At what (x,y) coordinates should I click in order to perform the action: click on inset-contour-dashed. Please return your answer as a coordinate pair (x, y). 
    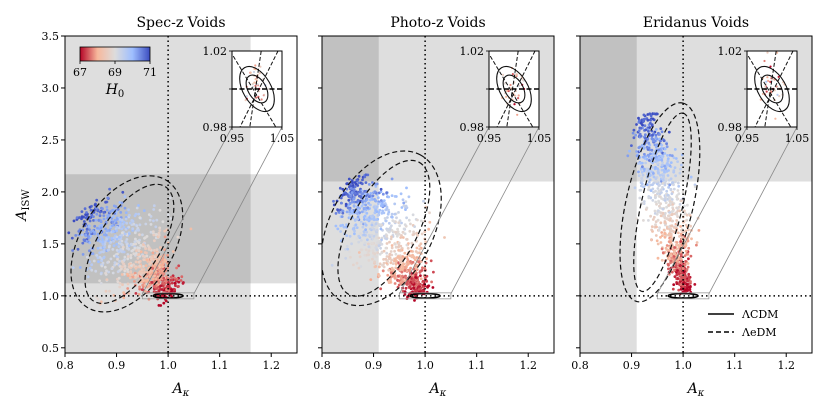
    Looking at the image, I should click on (769, 90).